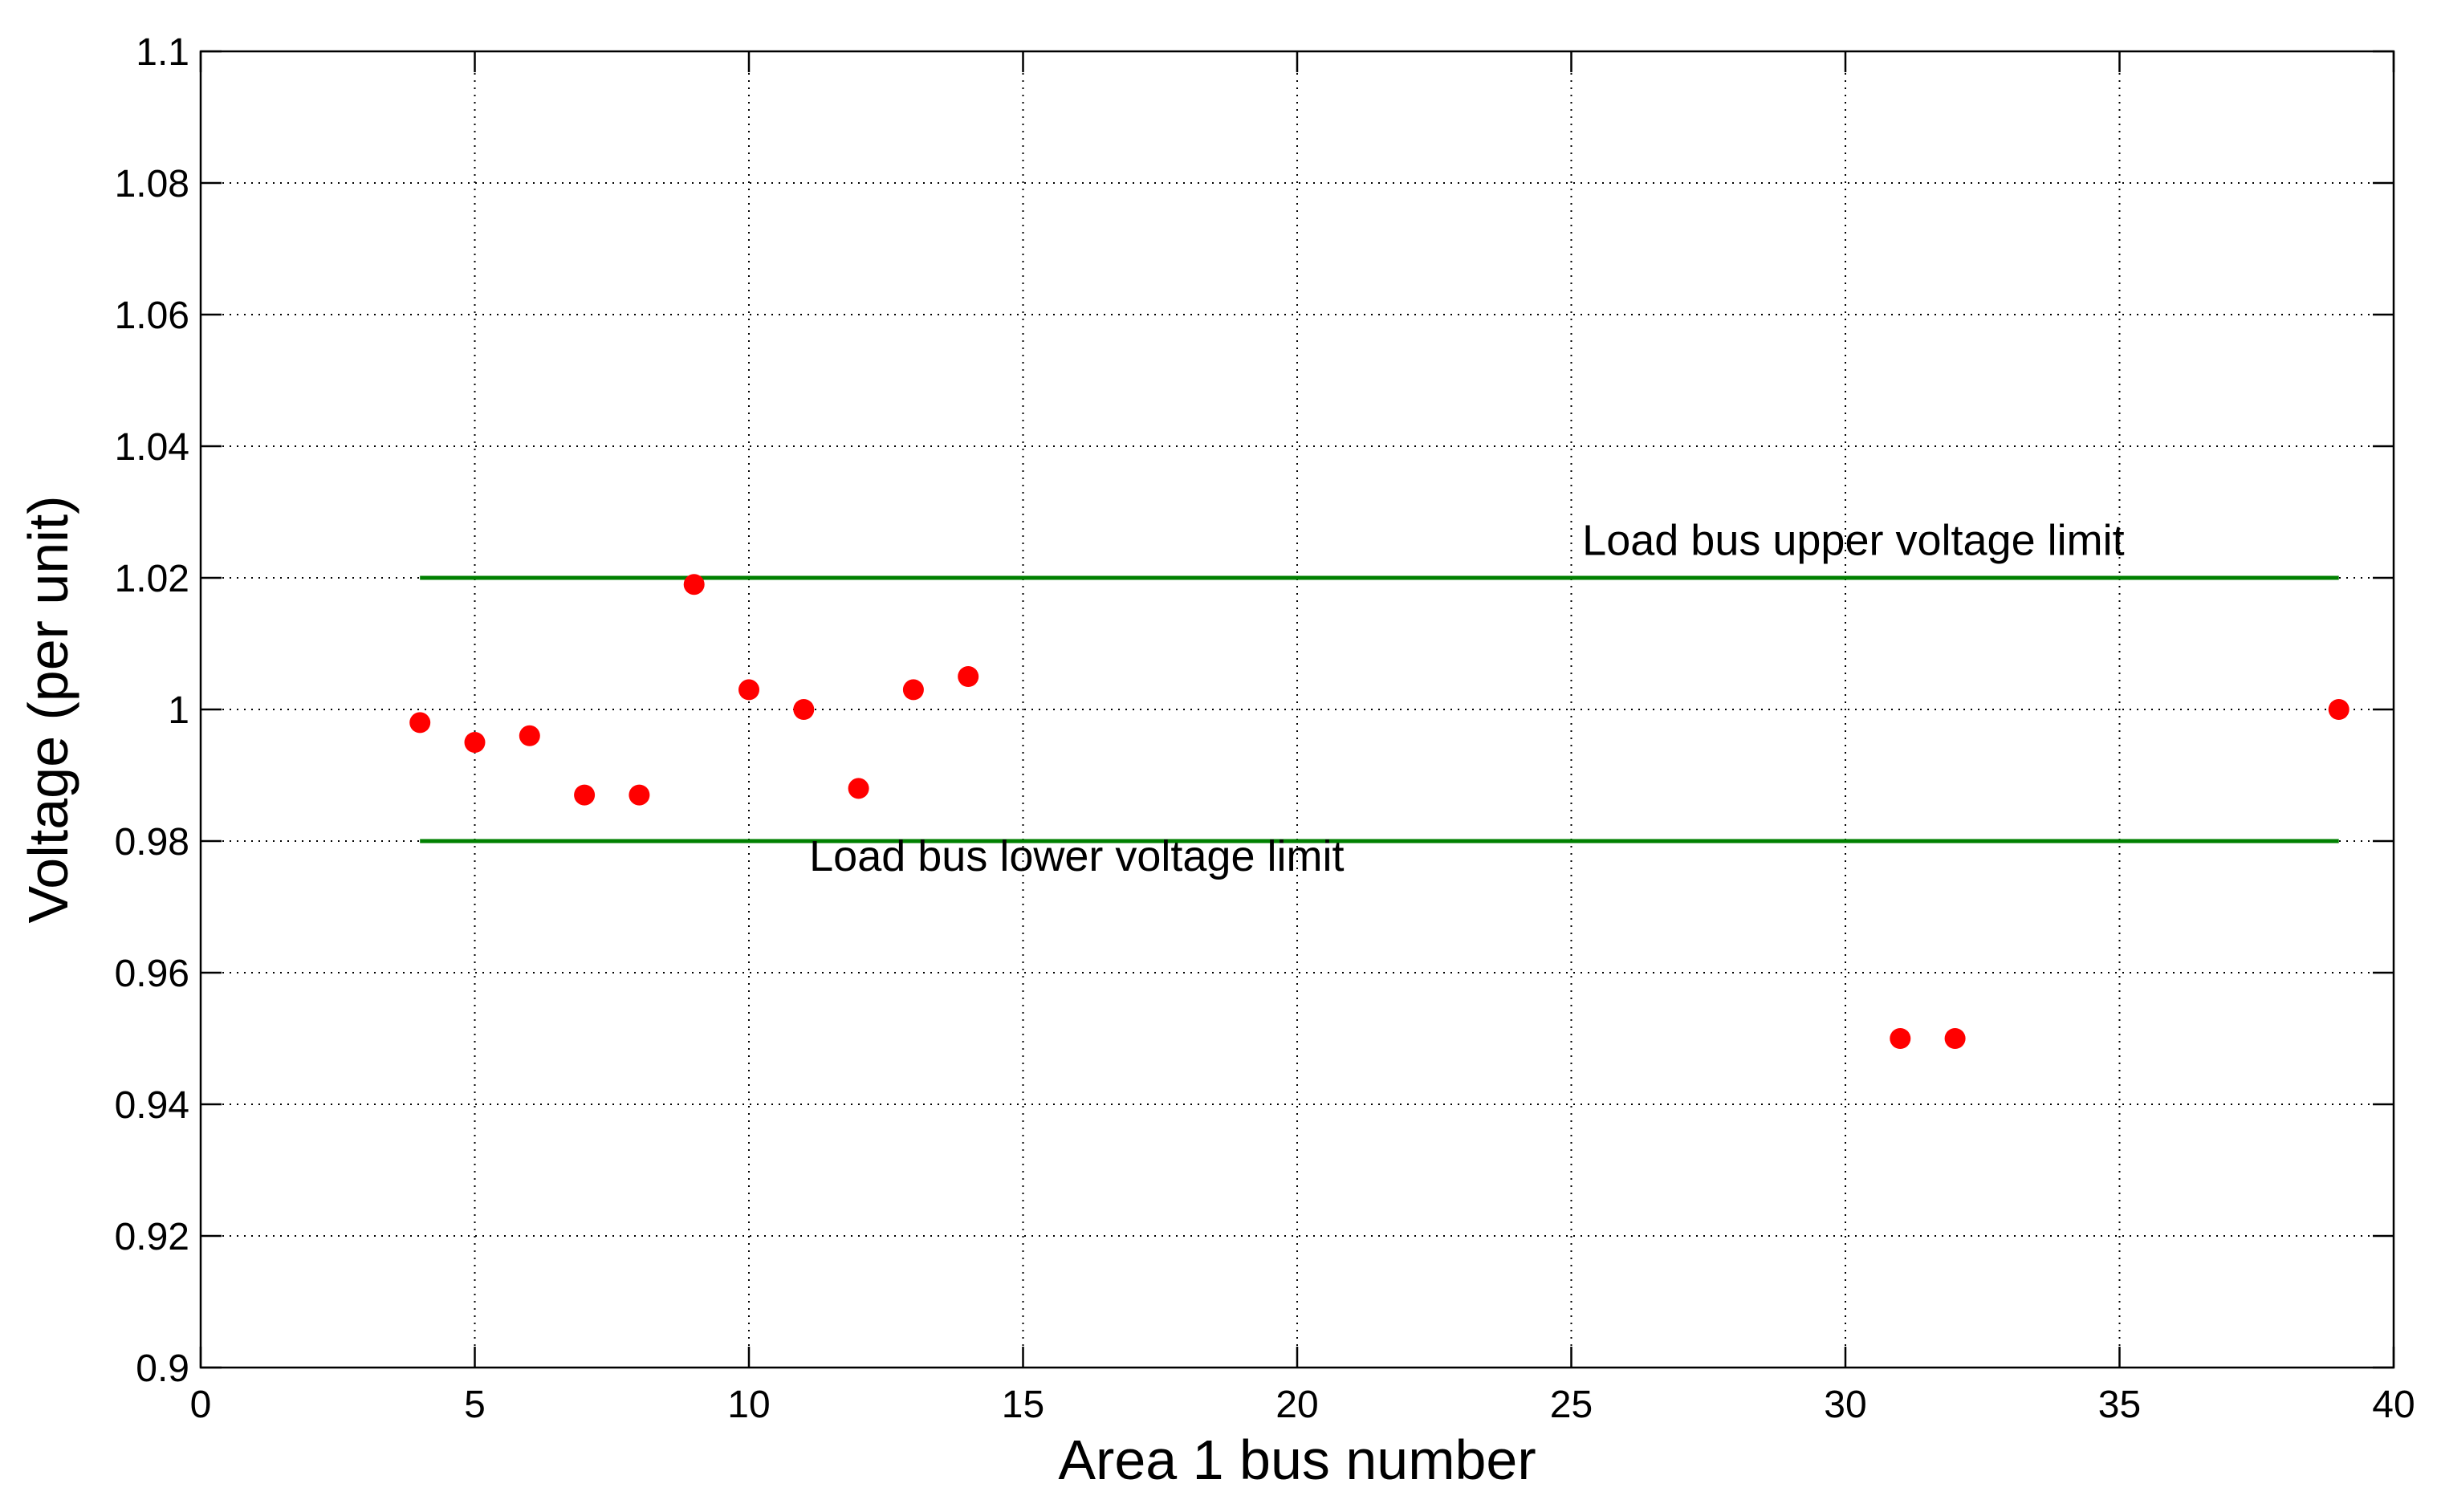 This screenshot has width=2437, height=1512. What do you see at coordinates (2119, 1405) in the screenshot?
I see `x-tick-label: 35` at bounding box center [2119, 1405].